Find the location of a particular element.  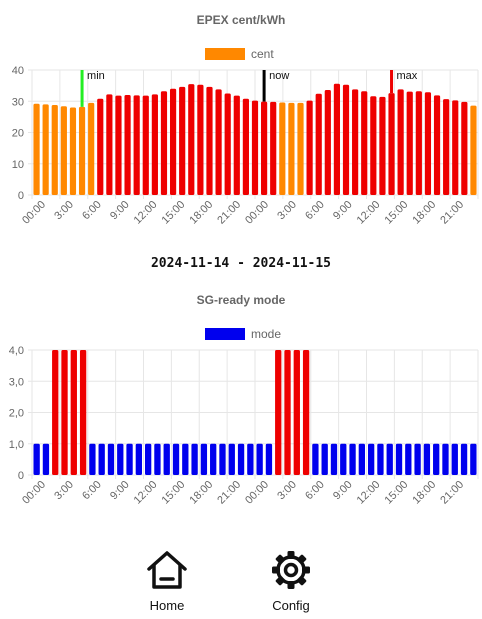

gear-icon is located at coordinates (291, 570).